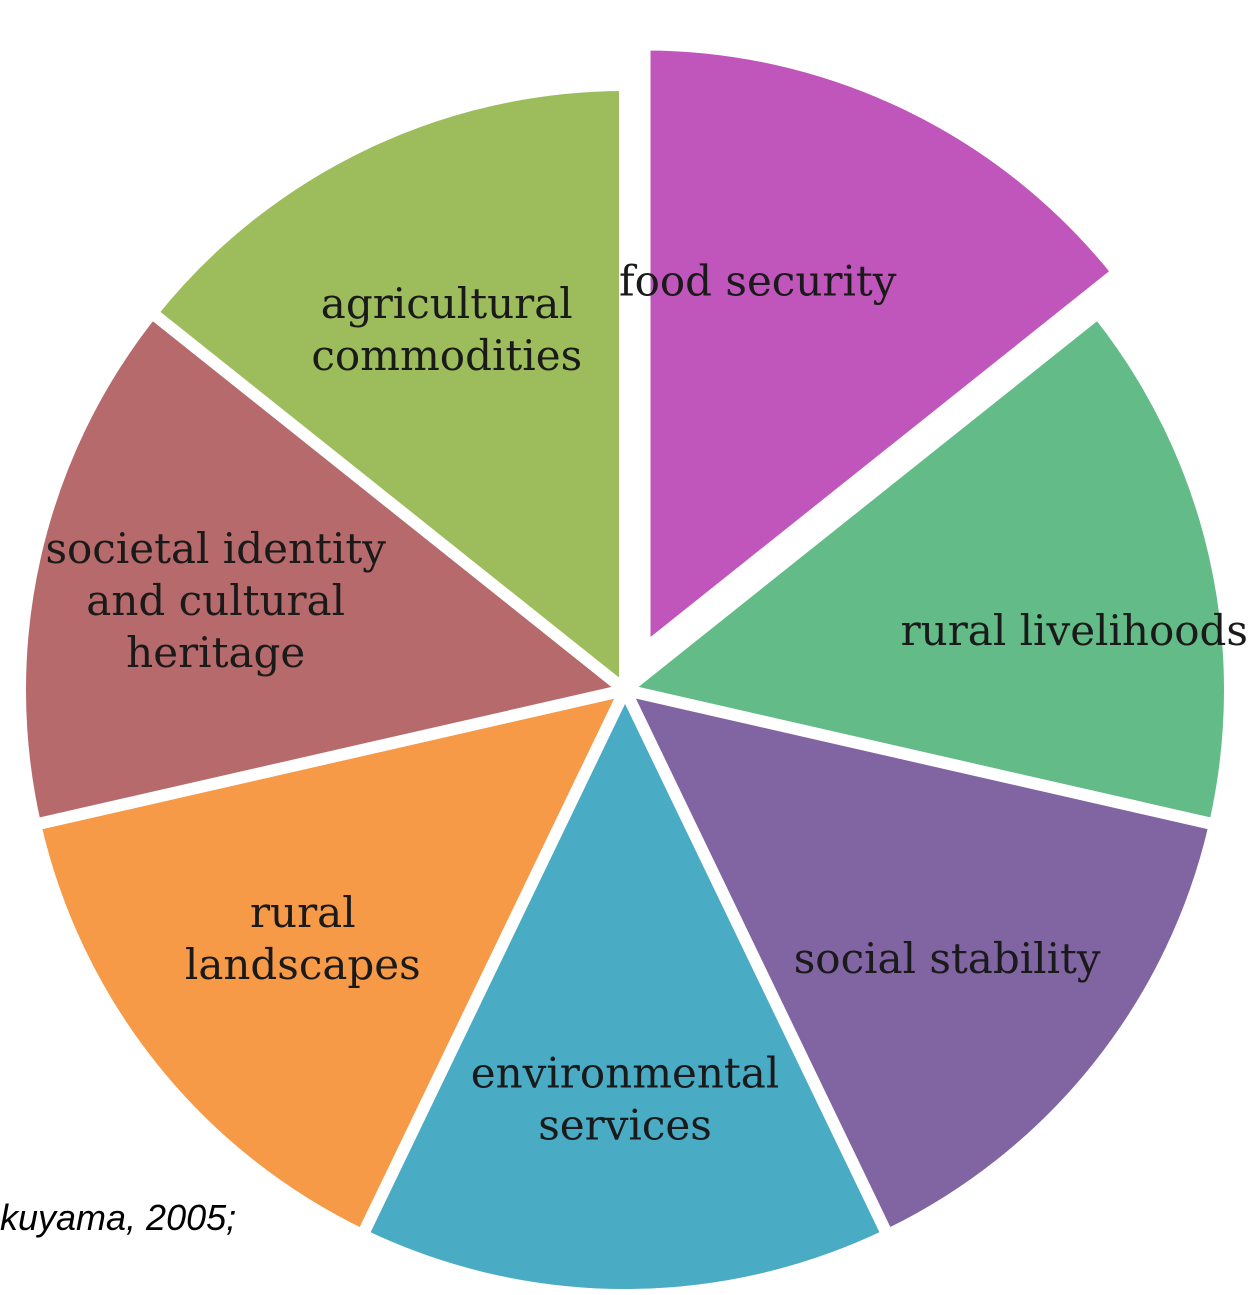 The width and height of the screenshot is (1249, 1295). Describe the element at coordinates (118, 1217) in the screenshot. I see `citation-caption: kuyama, 2005;` at that location.